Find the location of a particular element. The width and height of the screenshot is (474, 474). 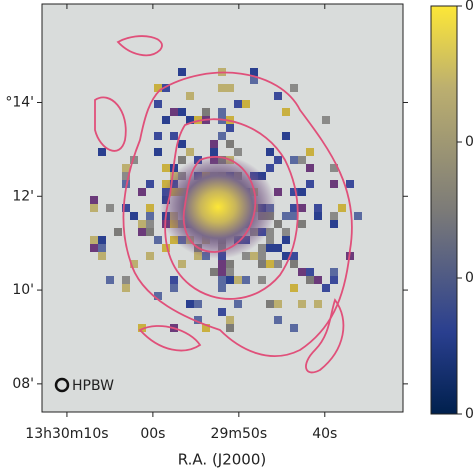

colorbar-tick-label: 0 is located at coordinates (469, 414).